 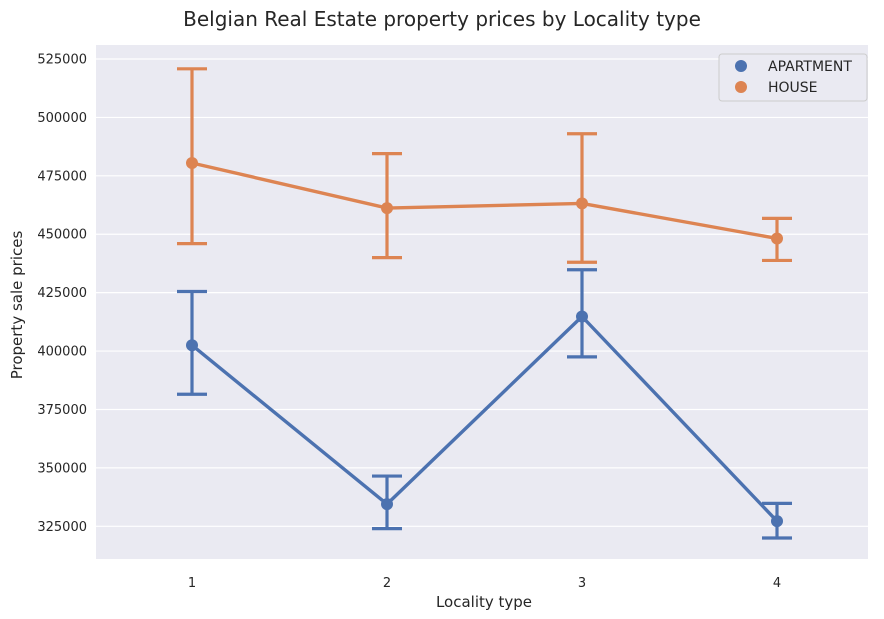 I want to click on y-tick-label: 525000, so click(x=62, y=60).